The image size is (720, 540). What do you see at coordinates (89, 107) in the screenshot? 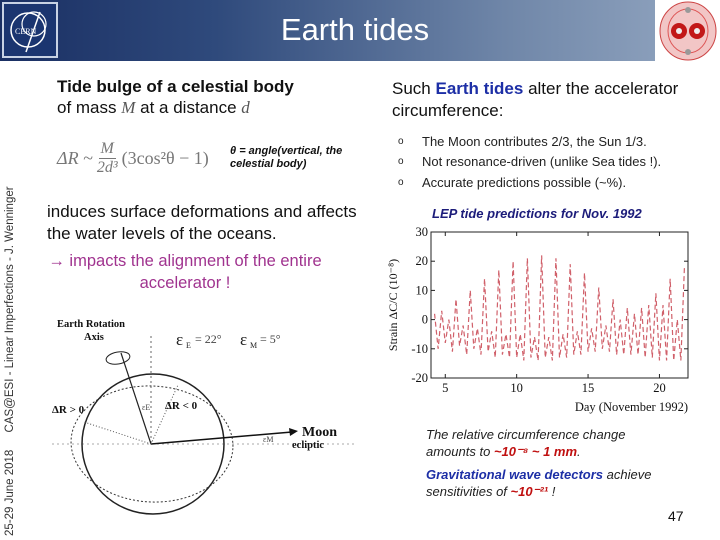
I see `heading-text: of mass` at bounding box center [89, 107].